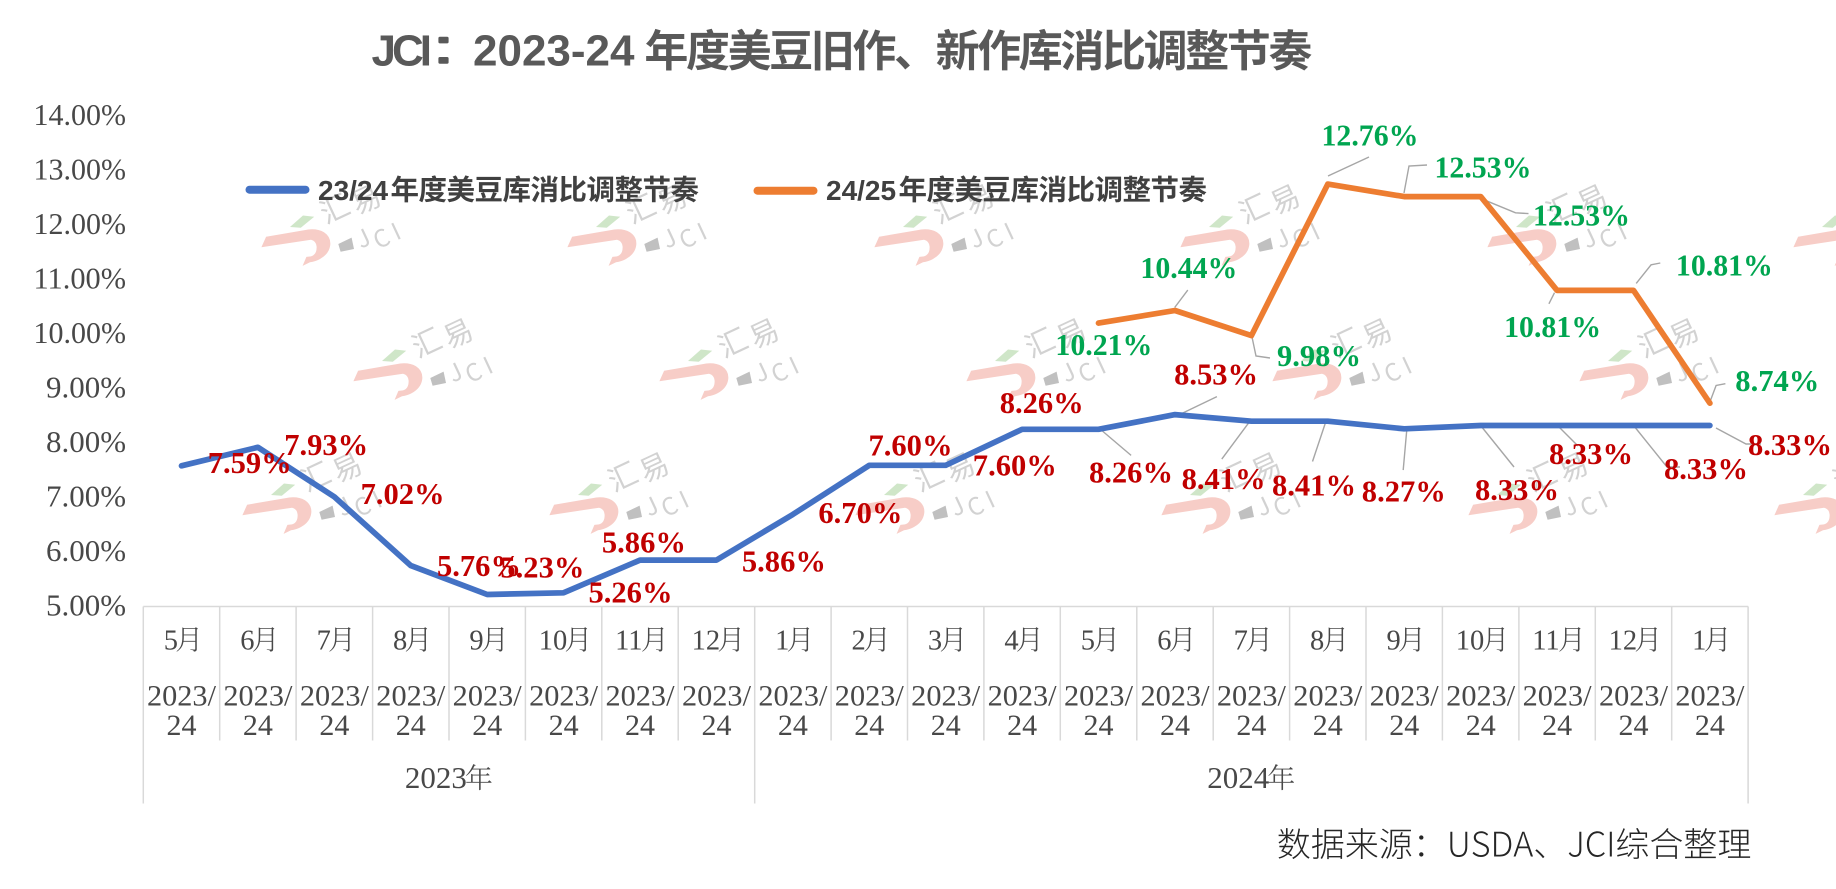 The width and height of the screenshot is (1836, 889). What do you see at coordinates (86, 495) in the screenshot?
I see `svg-text: 7.00%` at bounding box center [86, 495].